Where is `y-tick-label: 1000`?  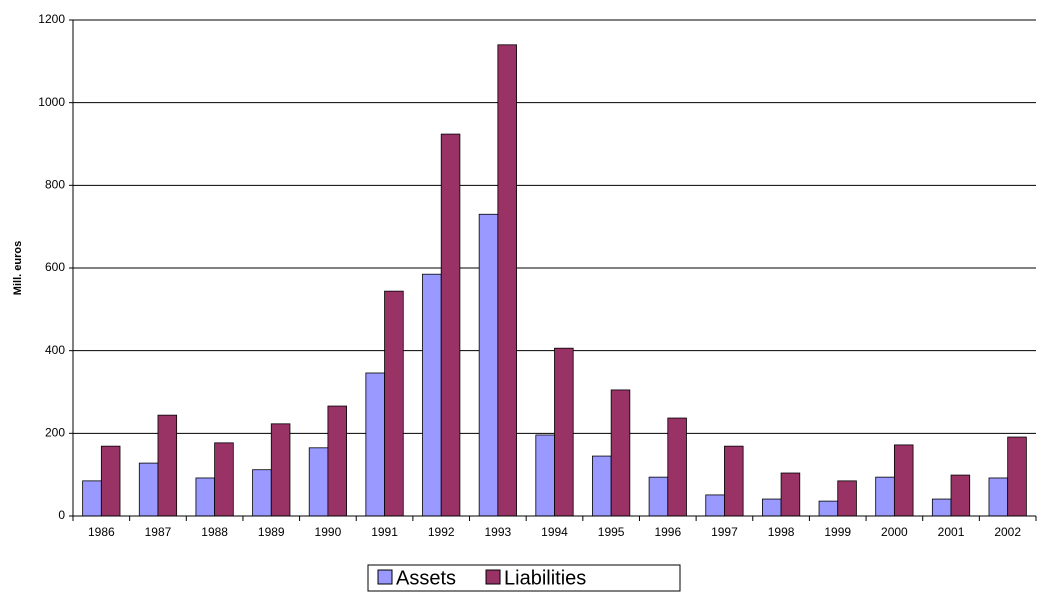
y-tick-label: 1000 is located at coordinates (51, 102).